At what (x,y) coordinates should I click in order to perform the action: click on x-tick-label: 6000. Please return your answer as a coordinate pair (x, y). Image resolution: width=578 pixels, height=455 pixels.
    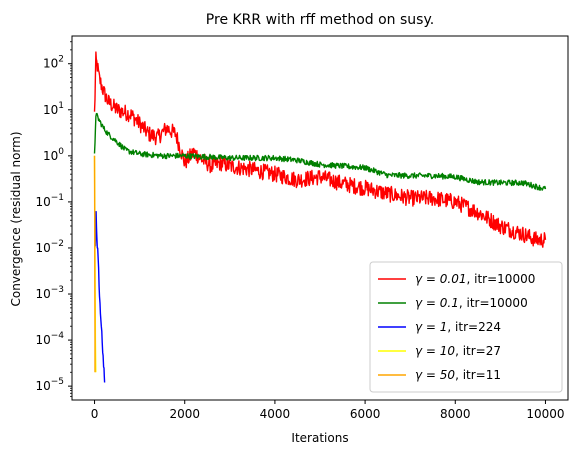
    Looking at the image, I should click on (365, 414).